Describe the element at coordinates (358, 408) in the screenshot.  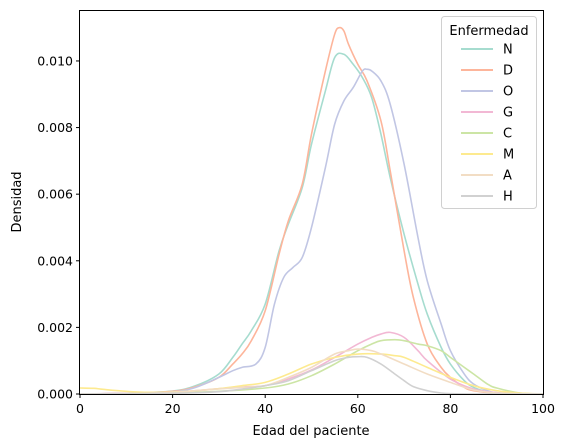
I see `x-tick-label: 60` at that location.